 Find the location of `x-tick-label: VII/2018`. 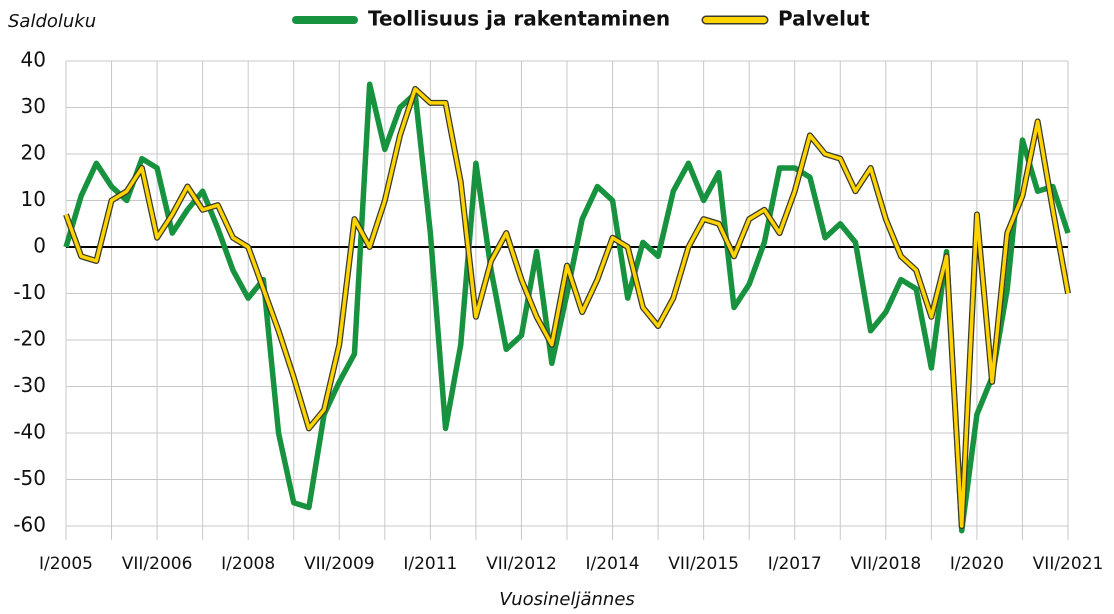

x-tick-label: VII/2018 is located at coordinates (885, 564).